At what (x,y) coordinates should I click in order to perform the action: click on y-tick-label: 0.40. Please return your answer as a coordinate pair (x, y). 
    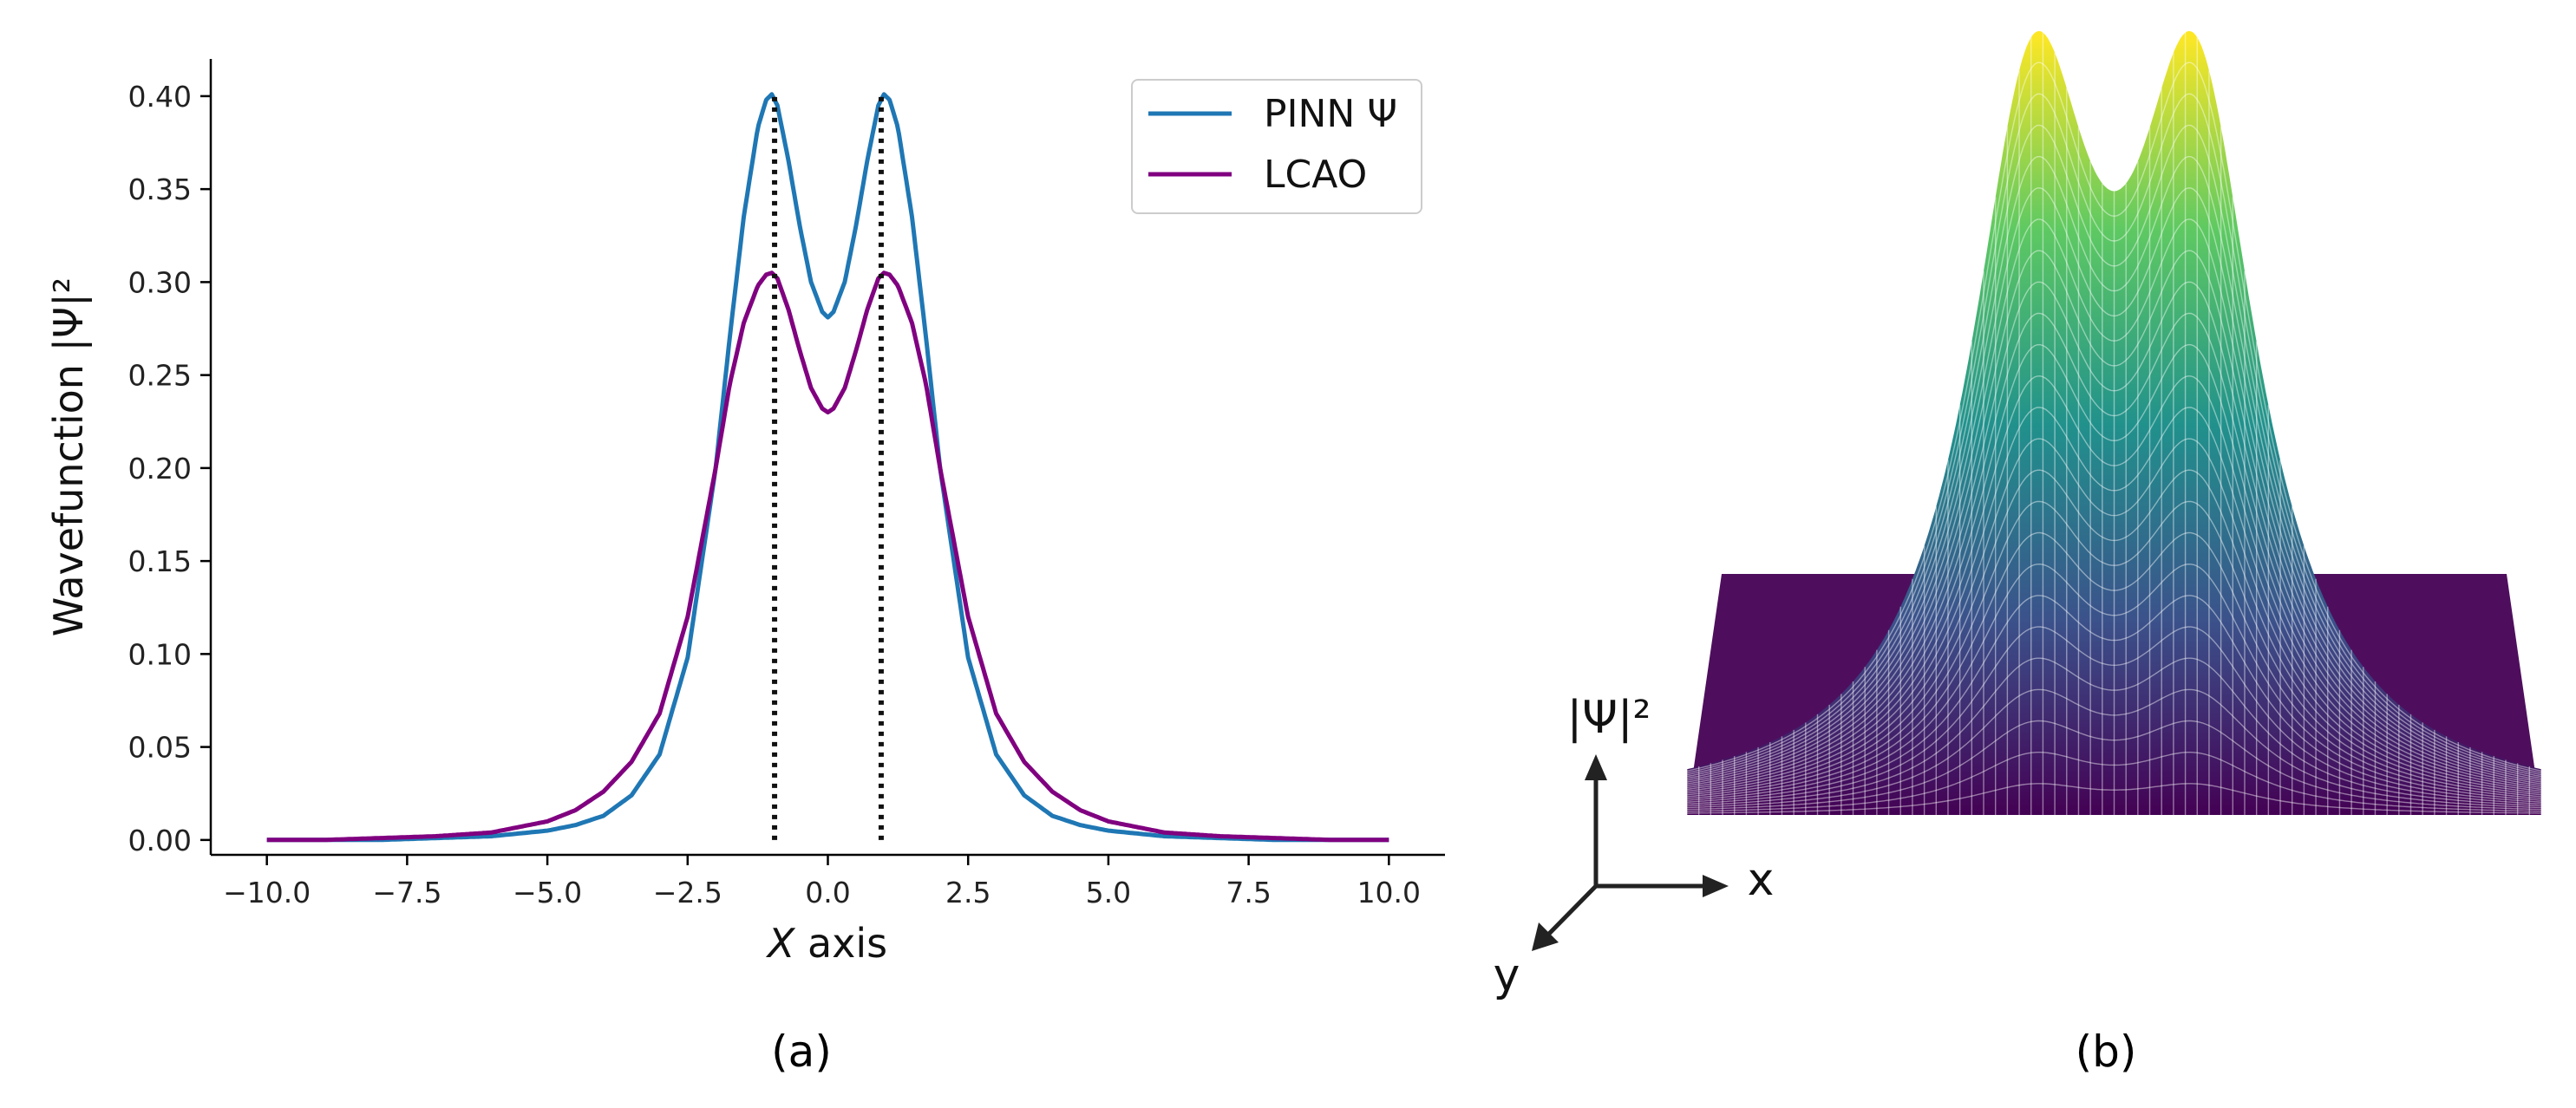
    Looking at the image, I should click on (160, 97).